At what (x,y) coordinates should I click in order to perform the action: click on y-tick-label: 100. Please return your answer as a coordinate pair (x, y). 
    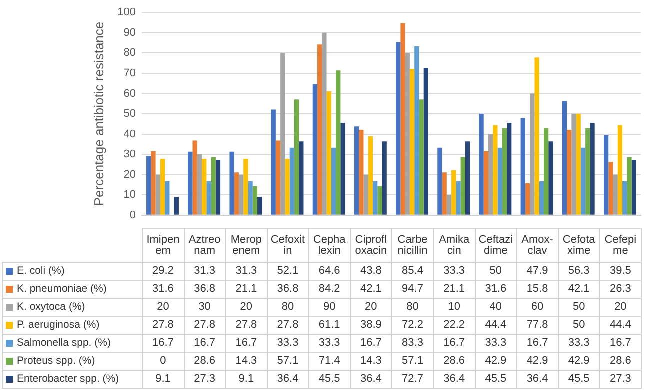
    Looking at the image, I should click on (127, 12).